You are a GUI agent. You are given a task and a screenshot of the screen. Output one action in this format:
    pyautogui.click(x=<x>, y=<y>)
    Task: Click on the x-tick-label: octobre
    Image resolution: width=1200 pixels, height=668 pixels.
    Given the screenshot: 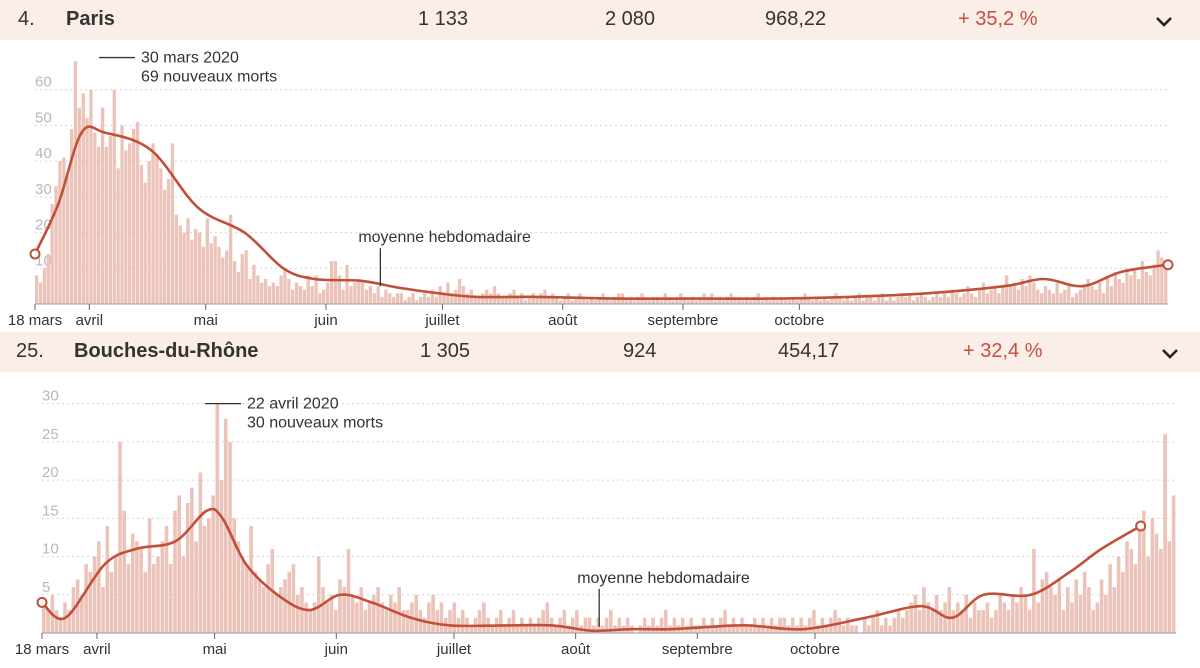 What is the action you would take?
    pyautogui.click(x=815, y=649)
    